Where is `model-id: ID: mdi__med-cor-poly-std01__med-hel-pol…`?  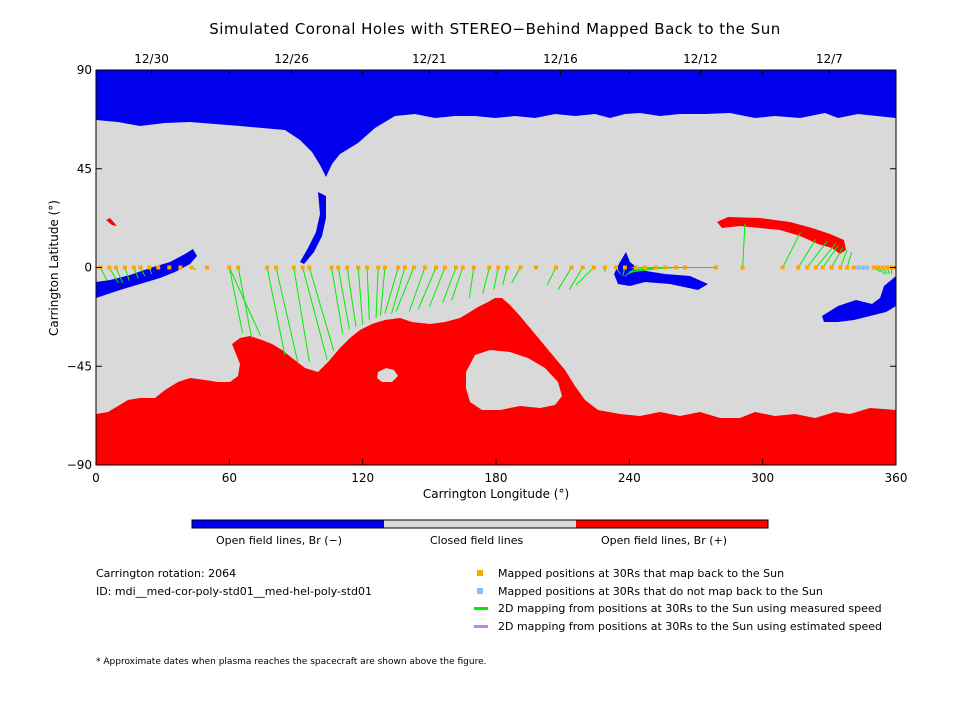 model-id: ID: mdi__med-cor-poly-std01__med-hel-pol… is located at coordinates (234, 591).